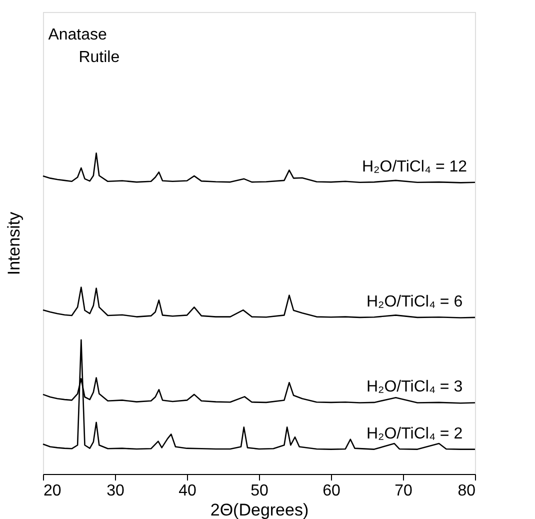  Describe the element at coordinates (53, 491) in the screenshot. I see `x-tick-label: 20` at that location.